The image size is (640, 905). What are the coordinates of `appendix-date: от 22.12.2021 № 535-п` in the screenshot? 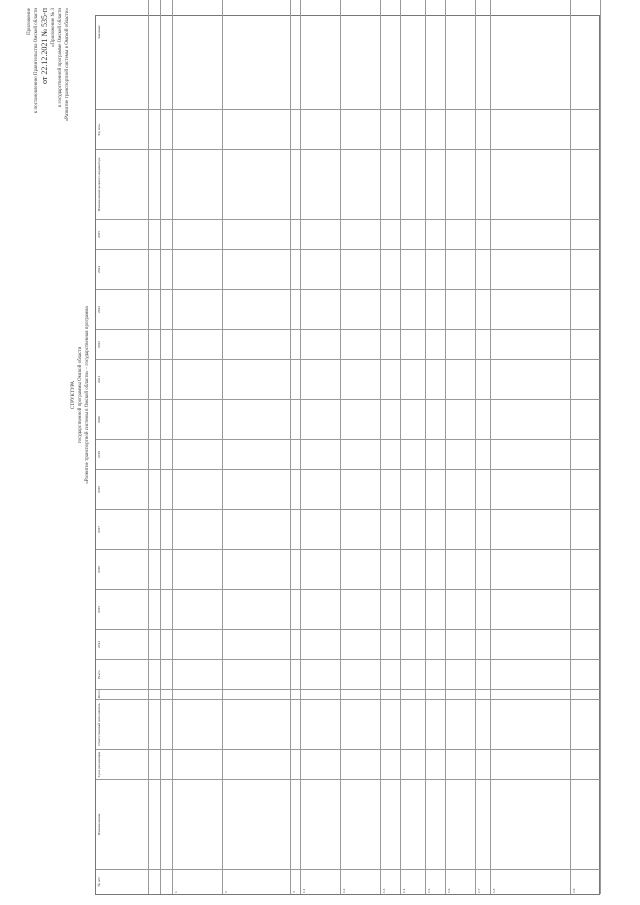 It's located at (44, 46).